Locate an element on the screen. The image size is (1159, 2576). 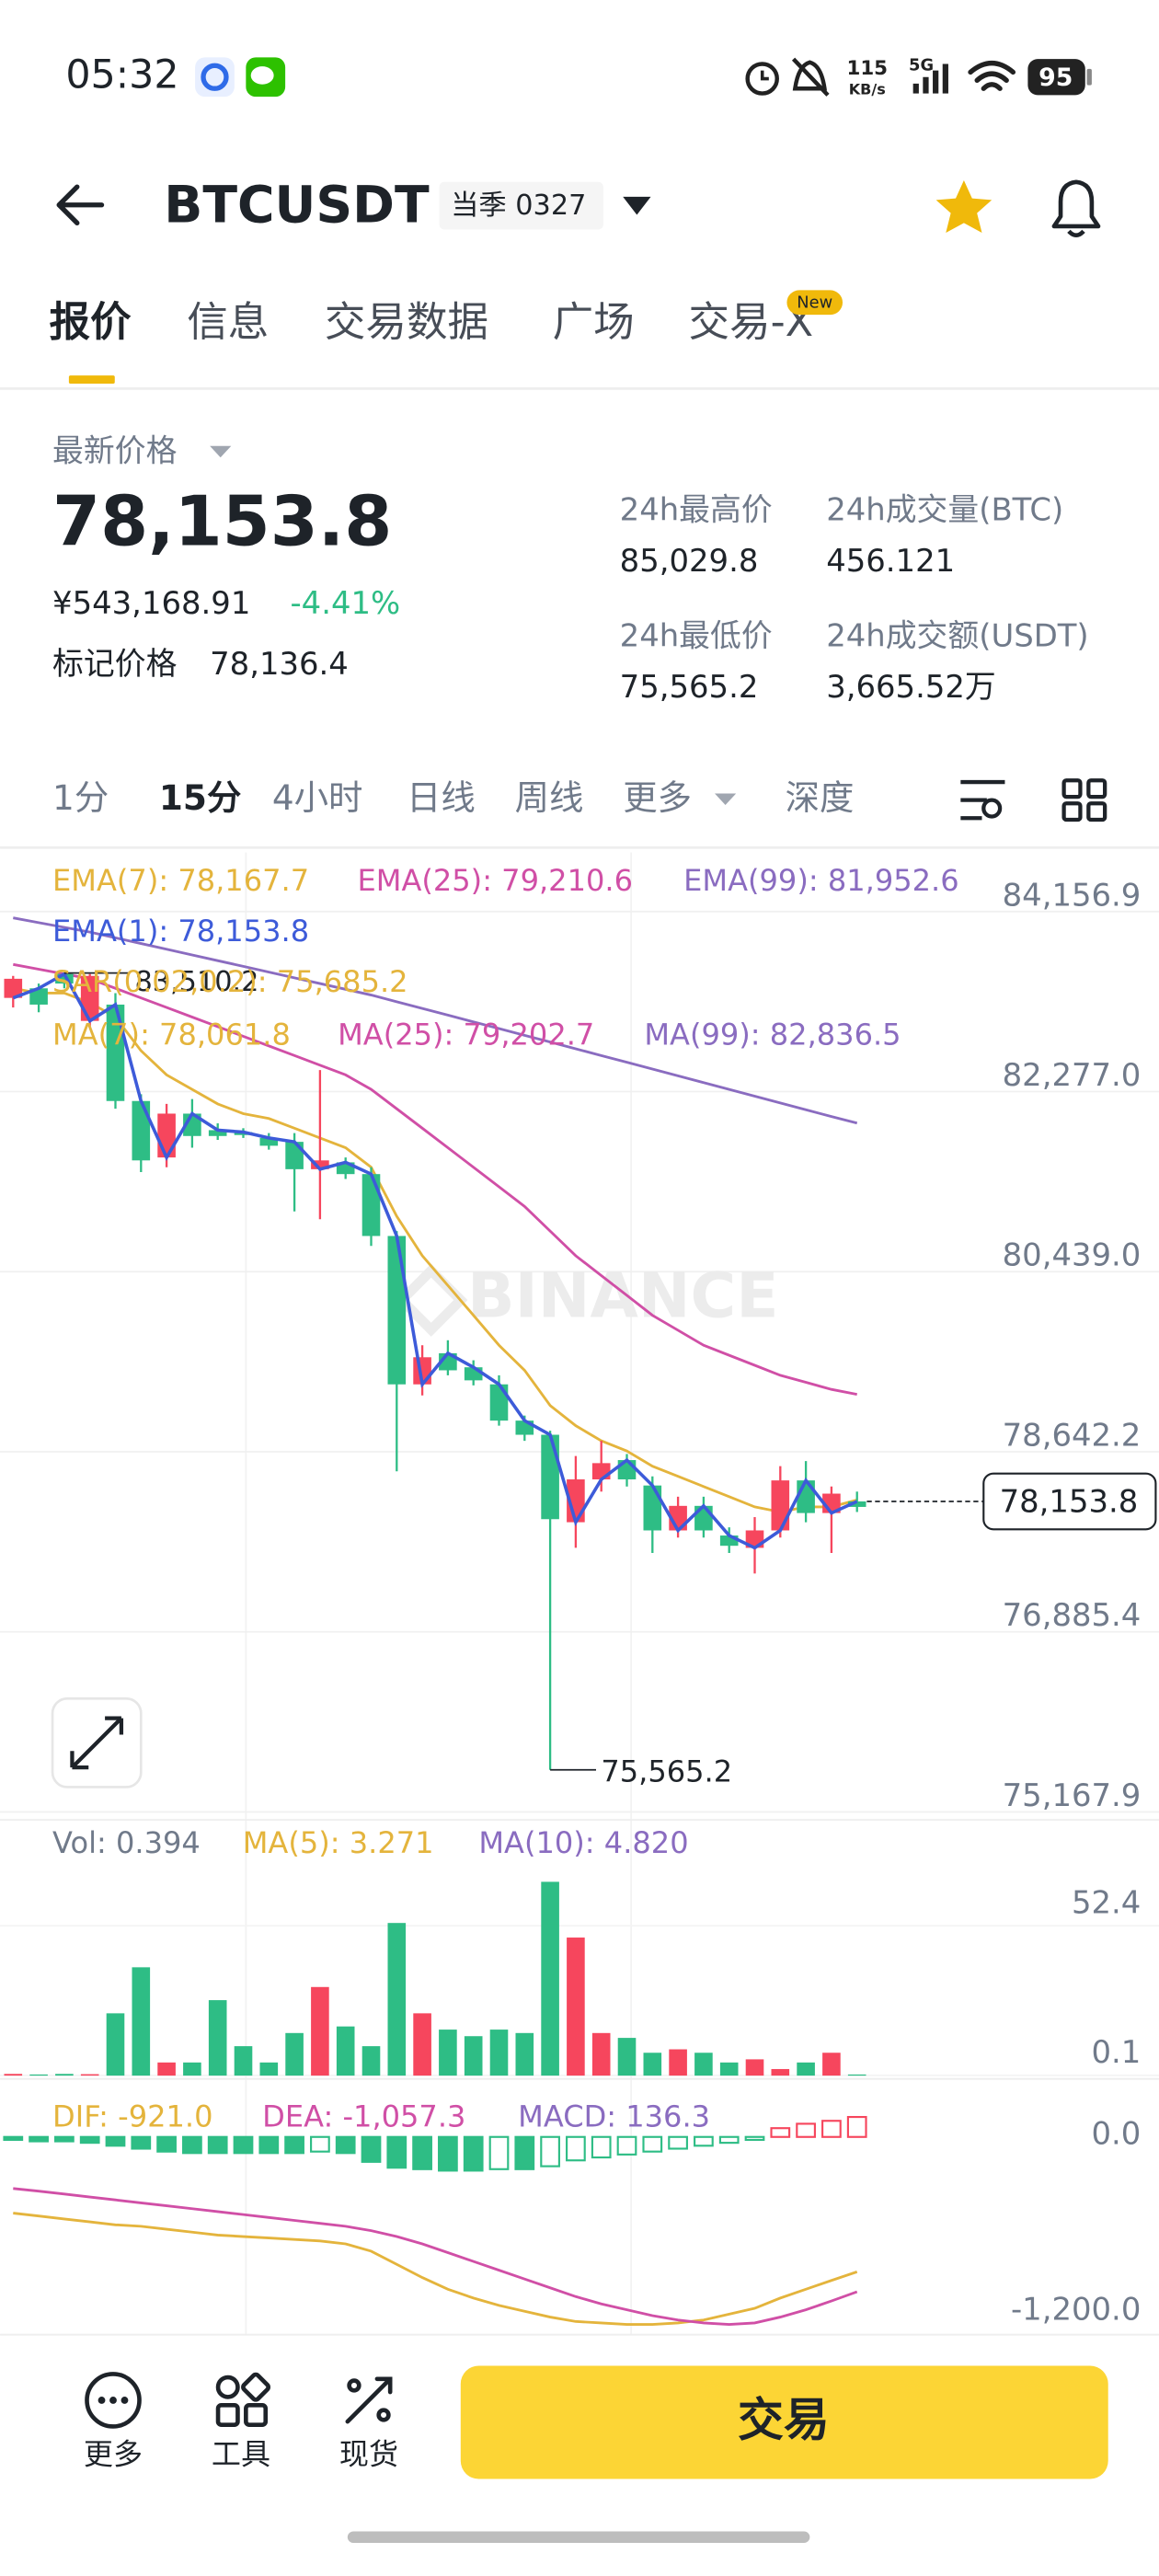
dropdown-arrow is located at coordinates (637, 205).